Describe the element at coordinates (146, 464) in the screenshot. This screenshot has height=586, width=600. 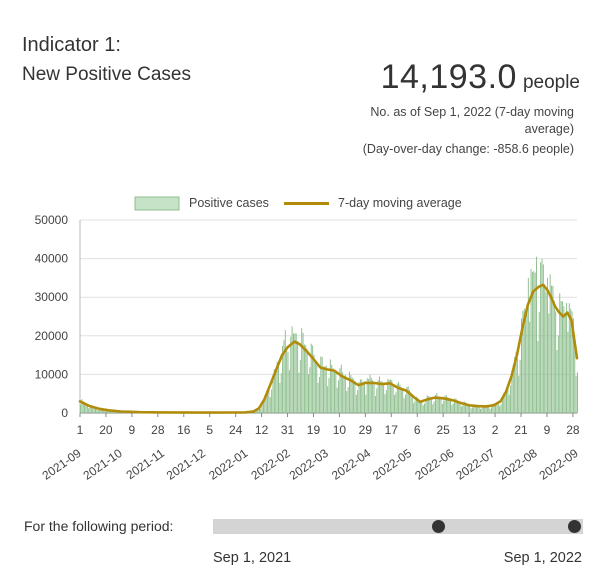
I see `x-month-tick-label: 2021-11` at that location.